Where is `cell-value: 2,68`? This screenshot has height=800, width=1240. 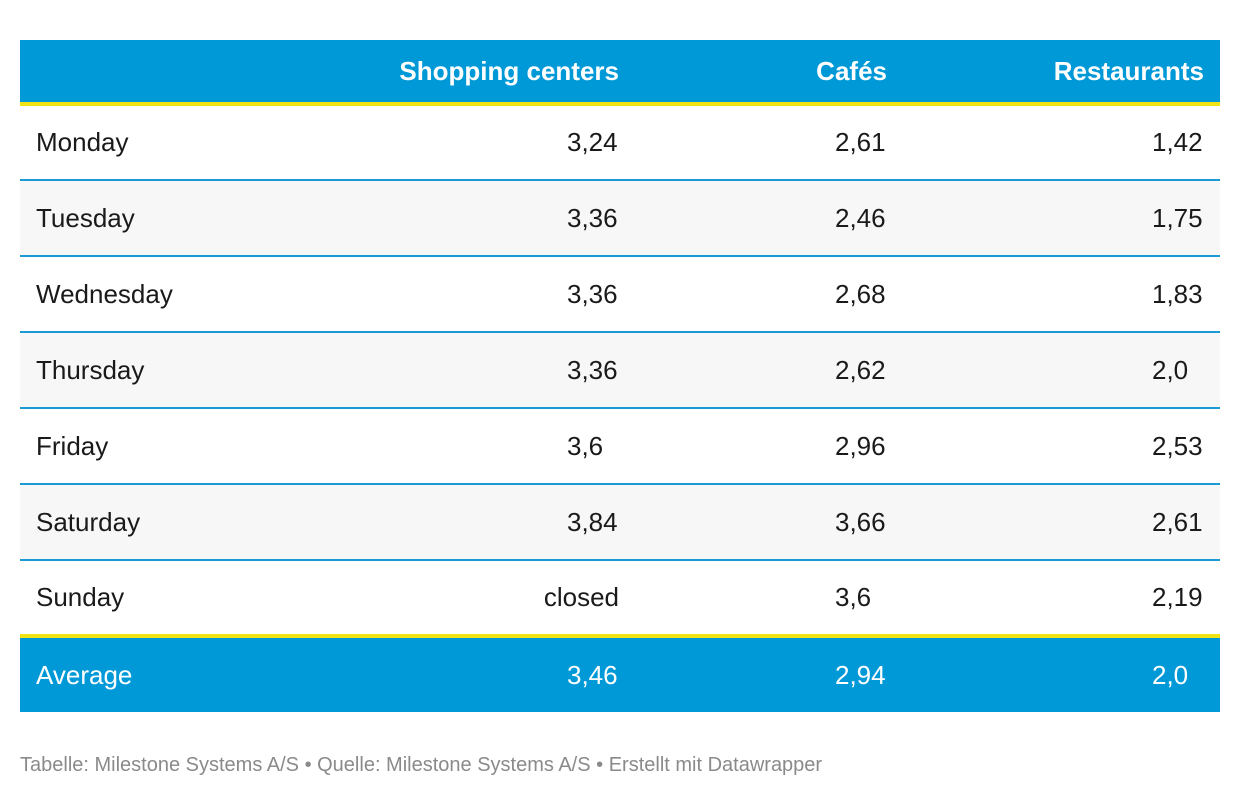
cell-value: 2,68 is located at coordinates (860, 293).